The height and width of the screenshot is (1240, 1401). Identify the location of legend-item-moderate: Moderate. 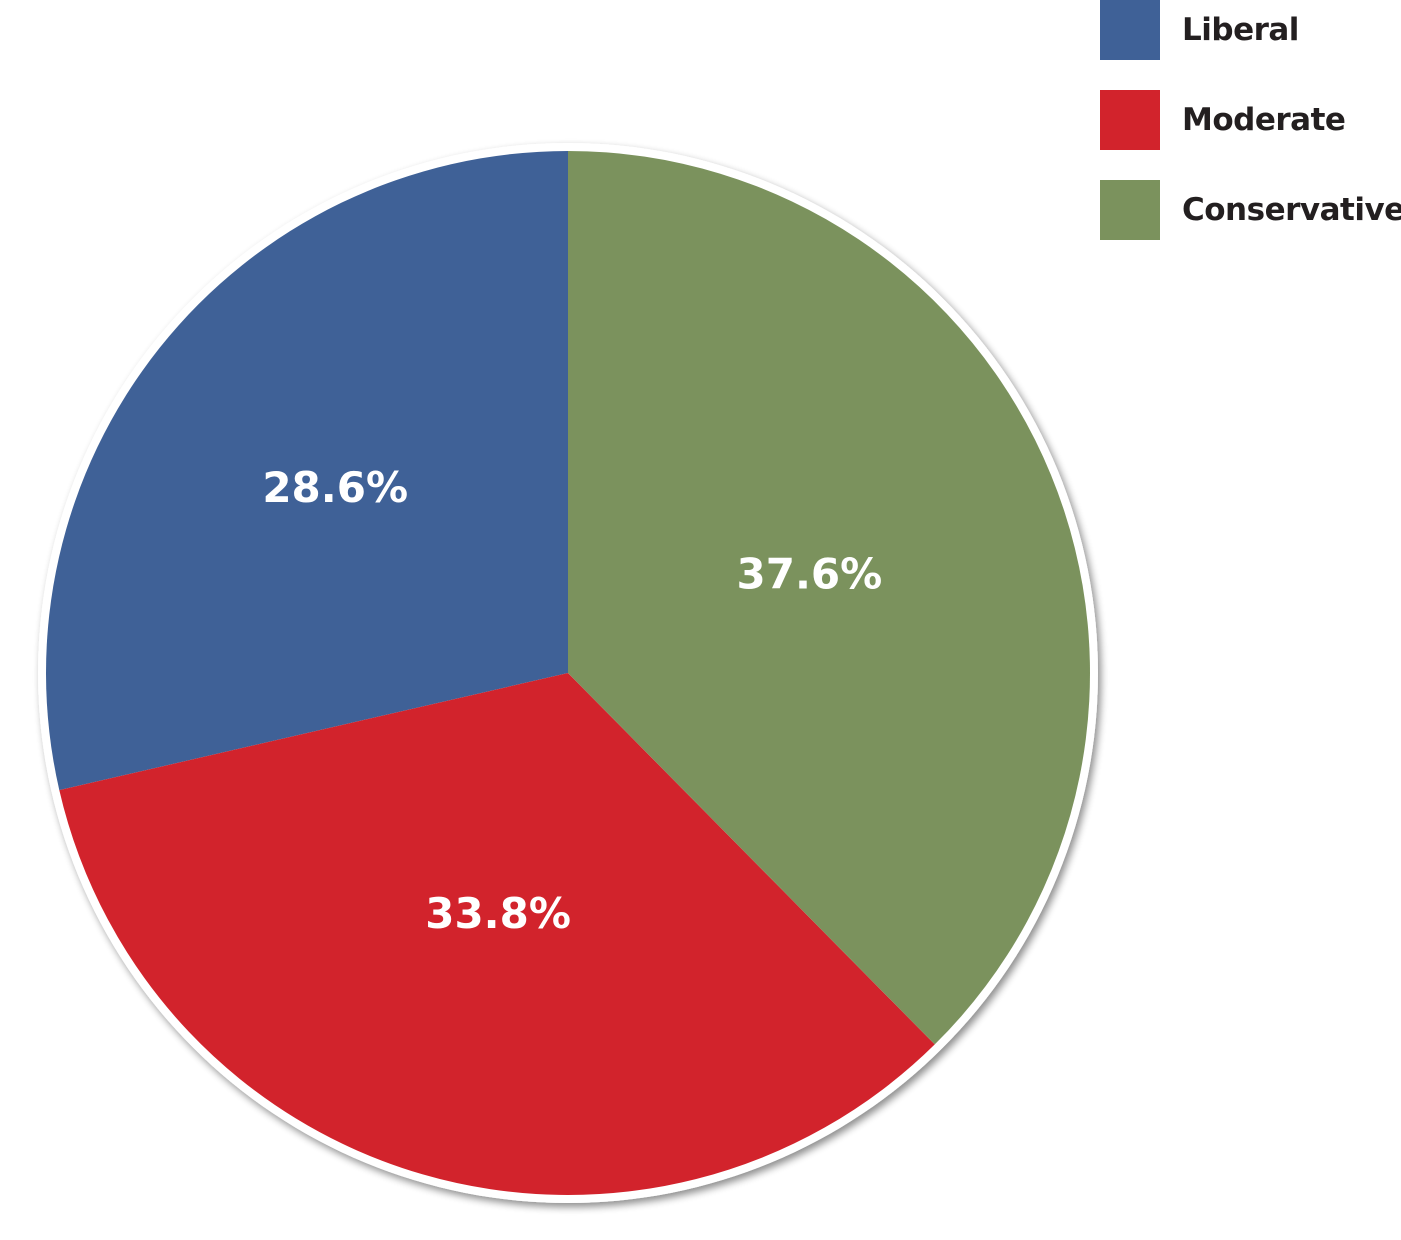
(1223, 120).